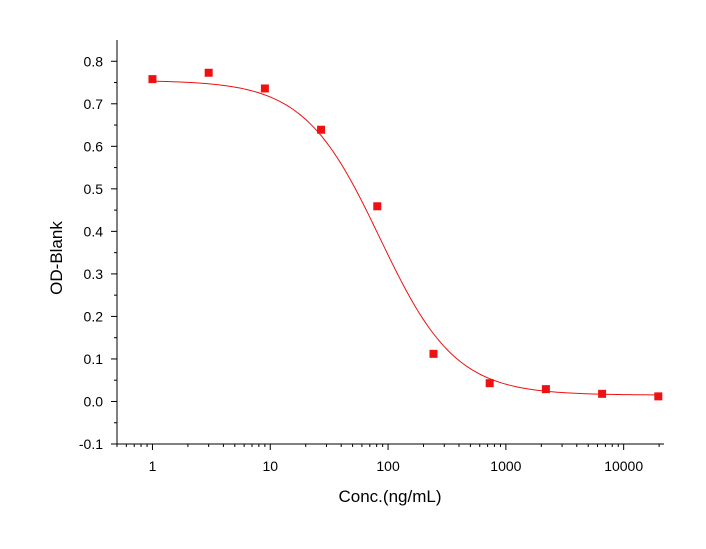  What do you see at coordinates (94, 146) in the screenshot?
I see `y-tick-label: 0.6` at bounding box center [94, 146].